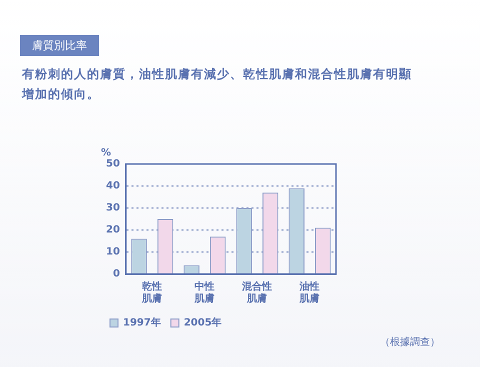 Image resolution: width=480 pixels, height=367 pixels. I want to click on x-tick-label: 油性肌膚, so click(309, 292).